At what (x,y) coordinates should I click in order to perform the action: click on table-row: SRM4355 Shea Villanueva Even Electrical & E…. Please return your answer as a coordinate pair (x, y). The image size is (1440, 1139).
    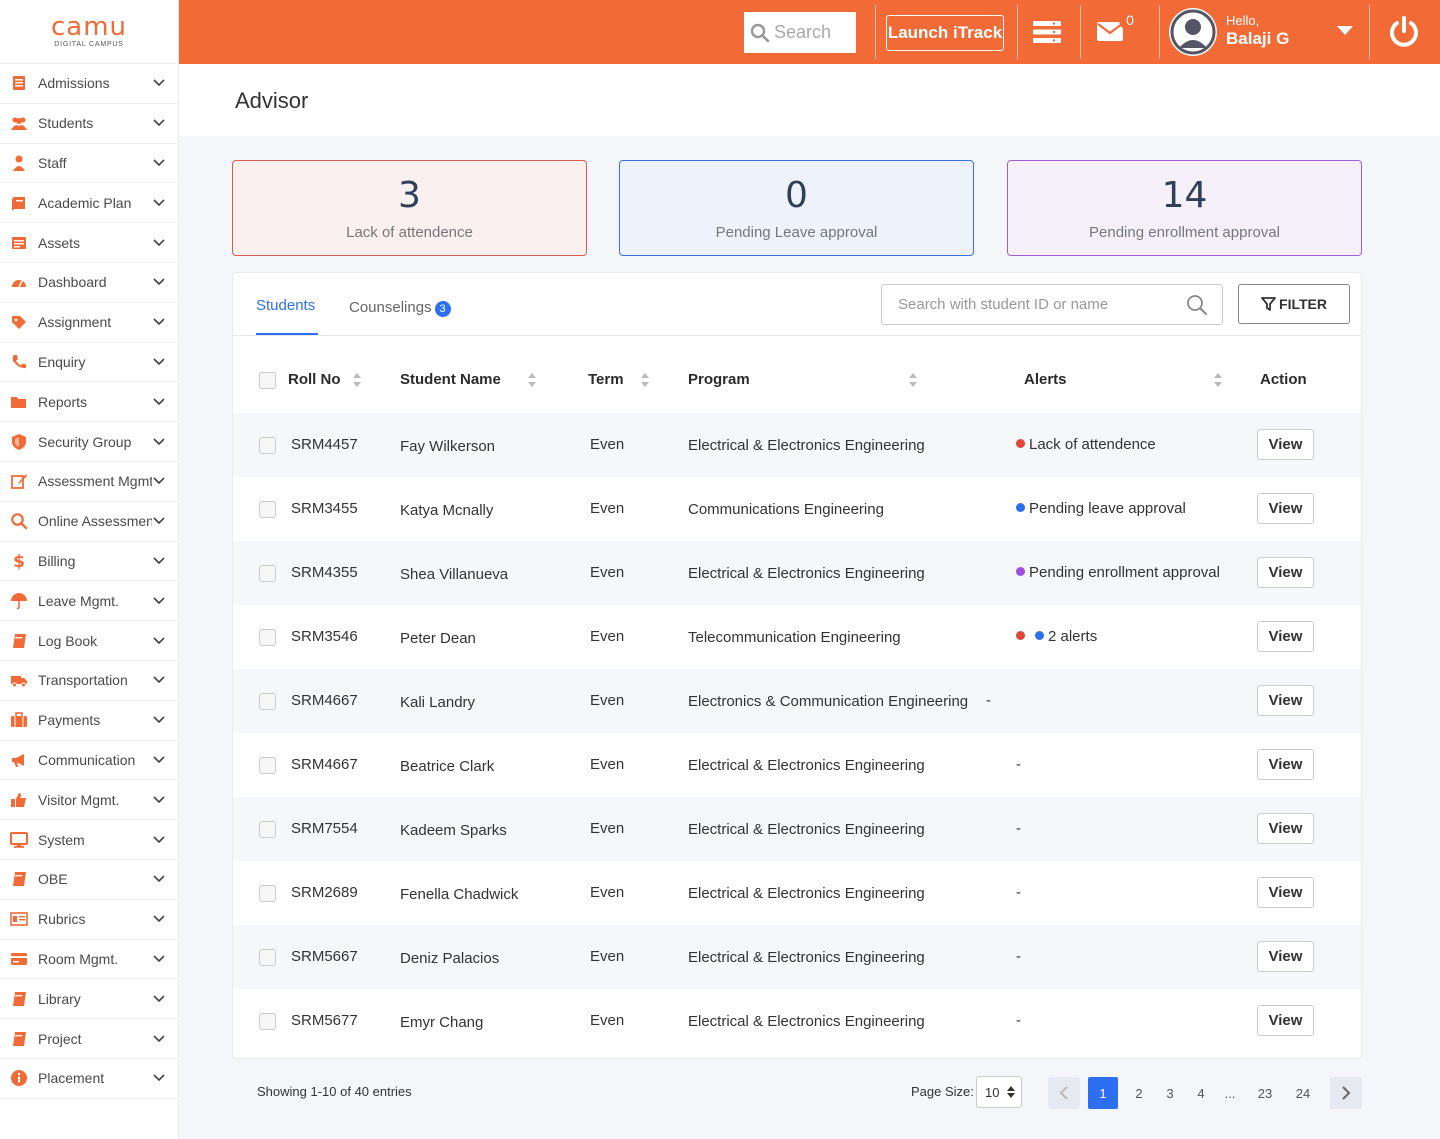
    Looking at the image, I should click on (797, 573).